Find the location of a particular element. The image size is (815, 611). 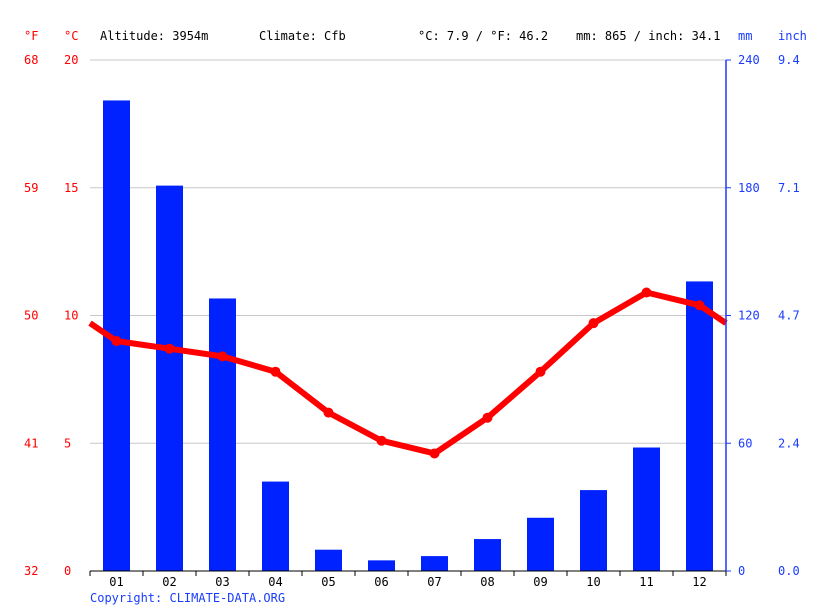

mm-tick-label: 240 is located at coordinates (749, 60).